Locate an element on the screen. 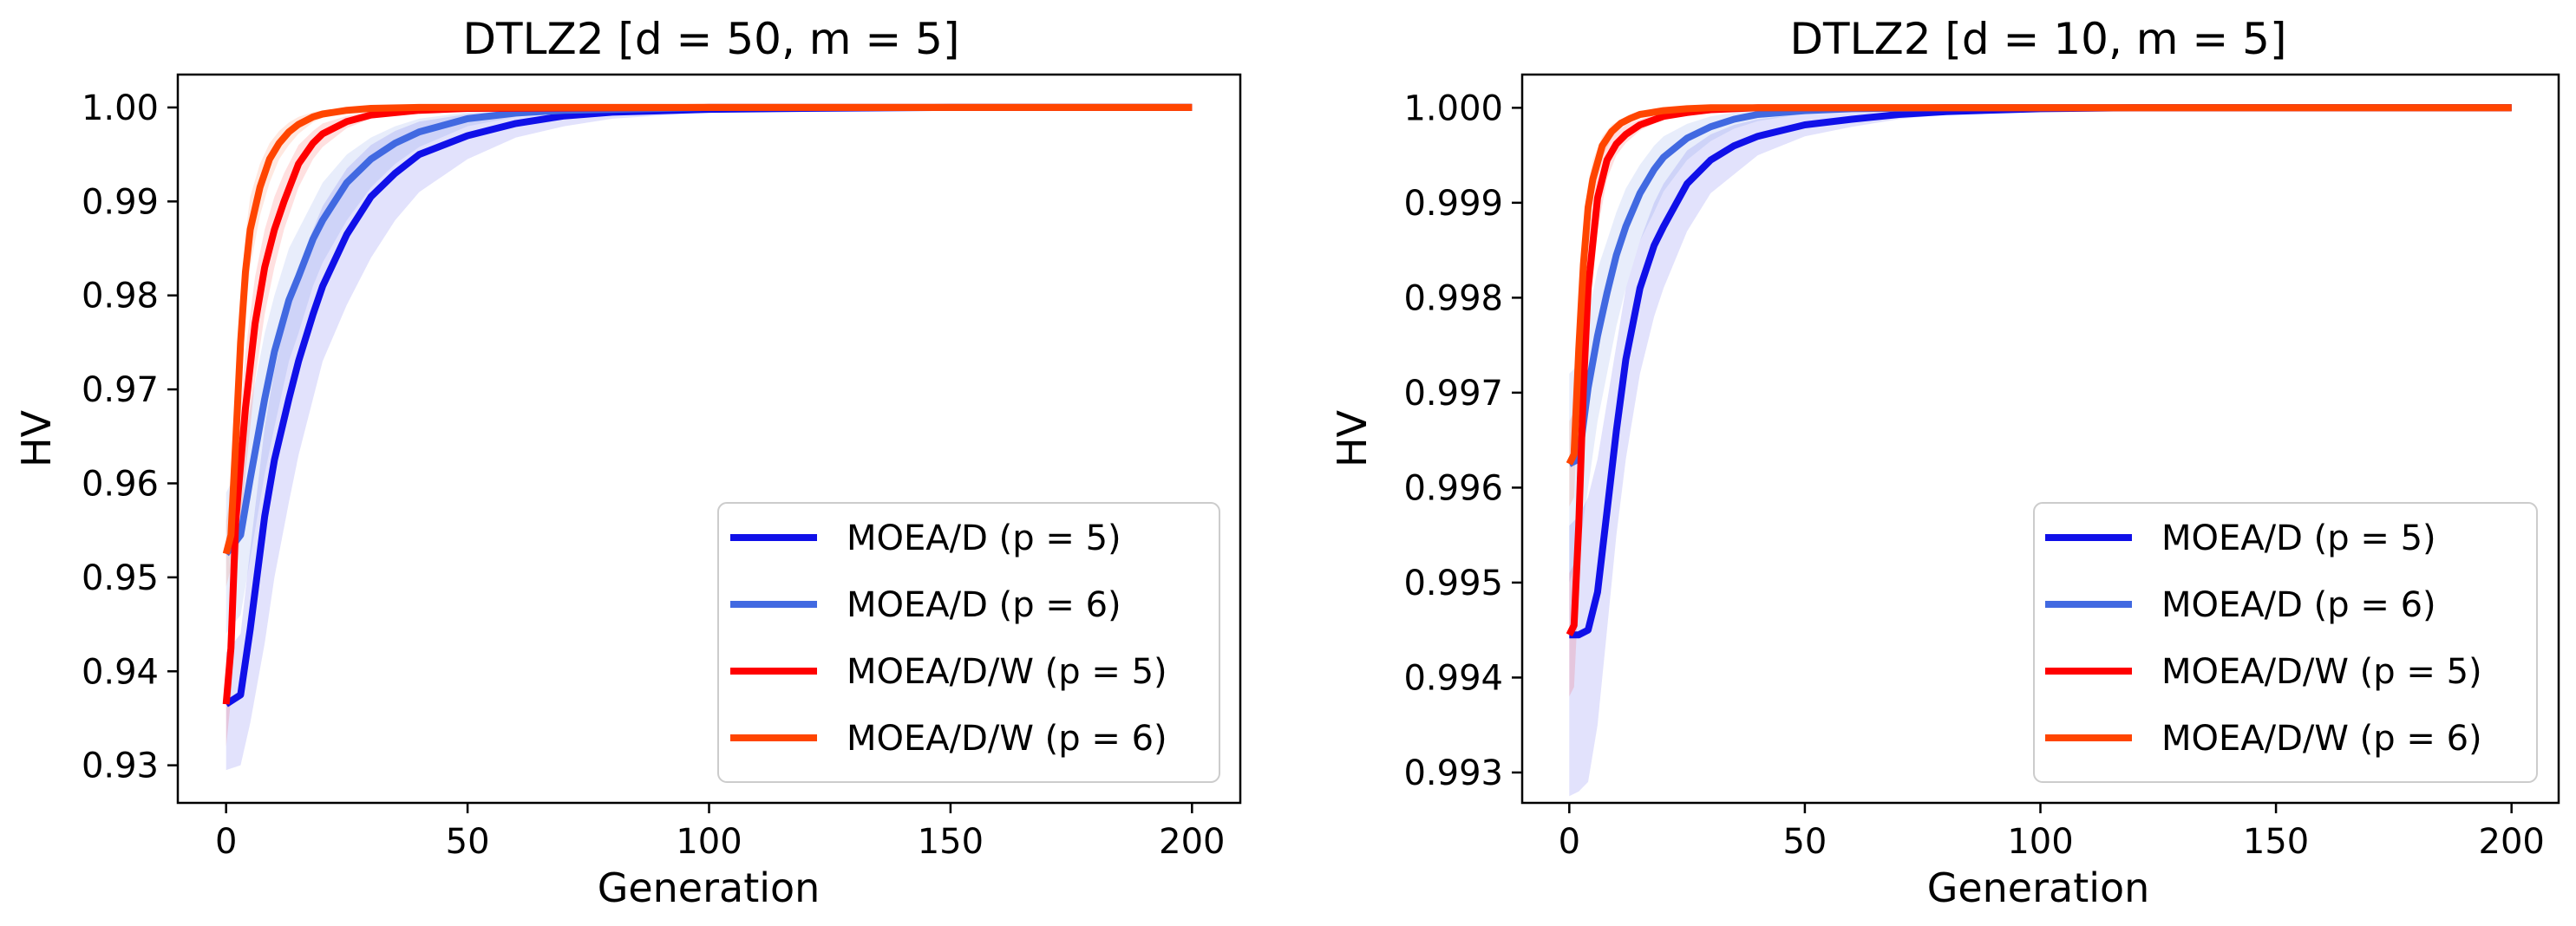 The image size is (2576, 926). y-tick-label: 0.996 is located at coordinates (1453, 488).